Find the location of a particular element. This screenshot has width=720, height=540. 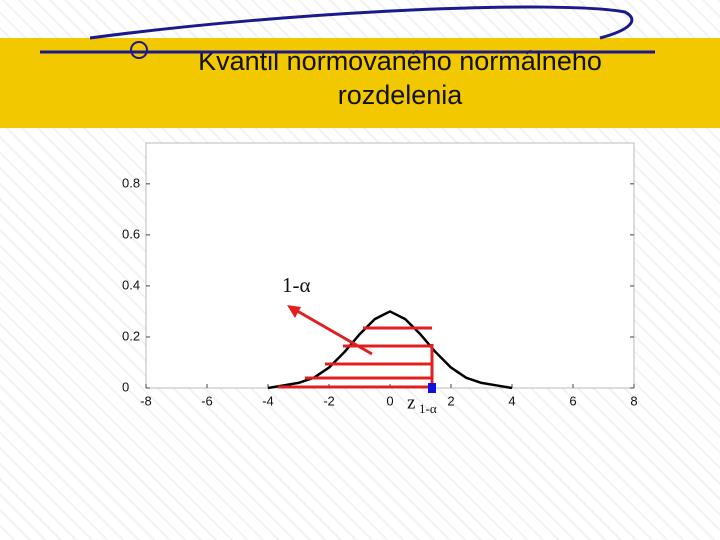

arrow-head is located at coordinates (294, 311).